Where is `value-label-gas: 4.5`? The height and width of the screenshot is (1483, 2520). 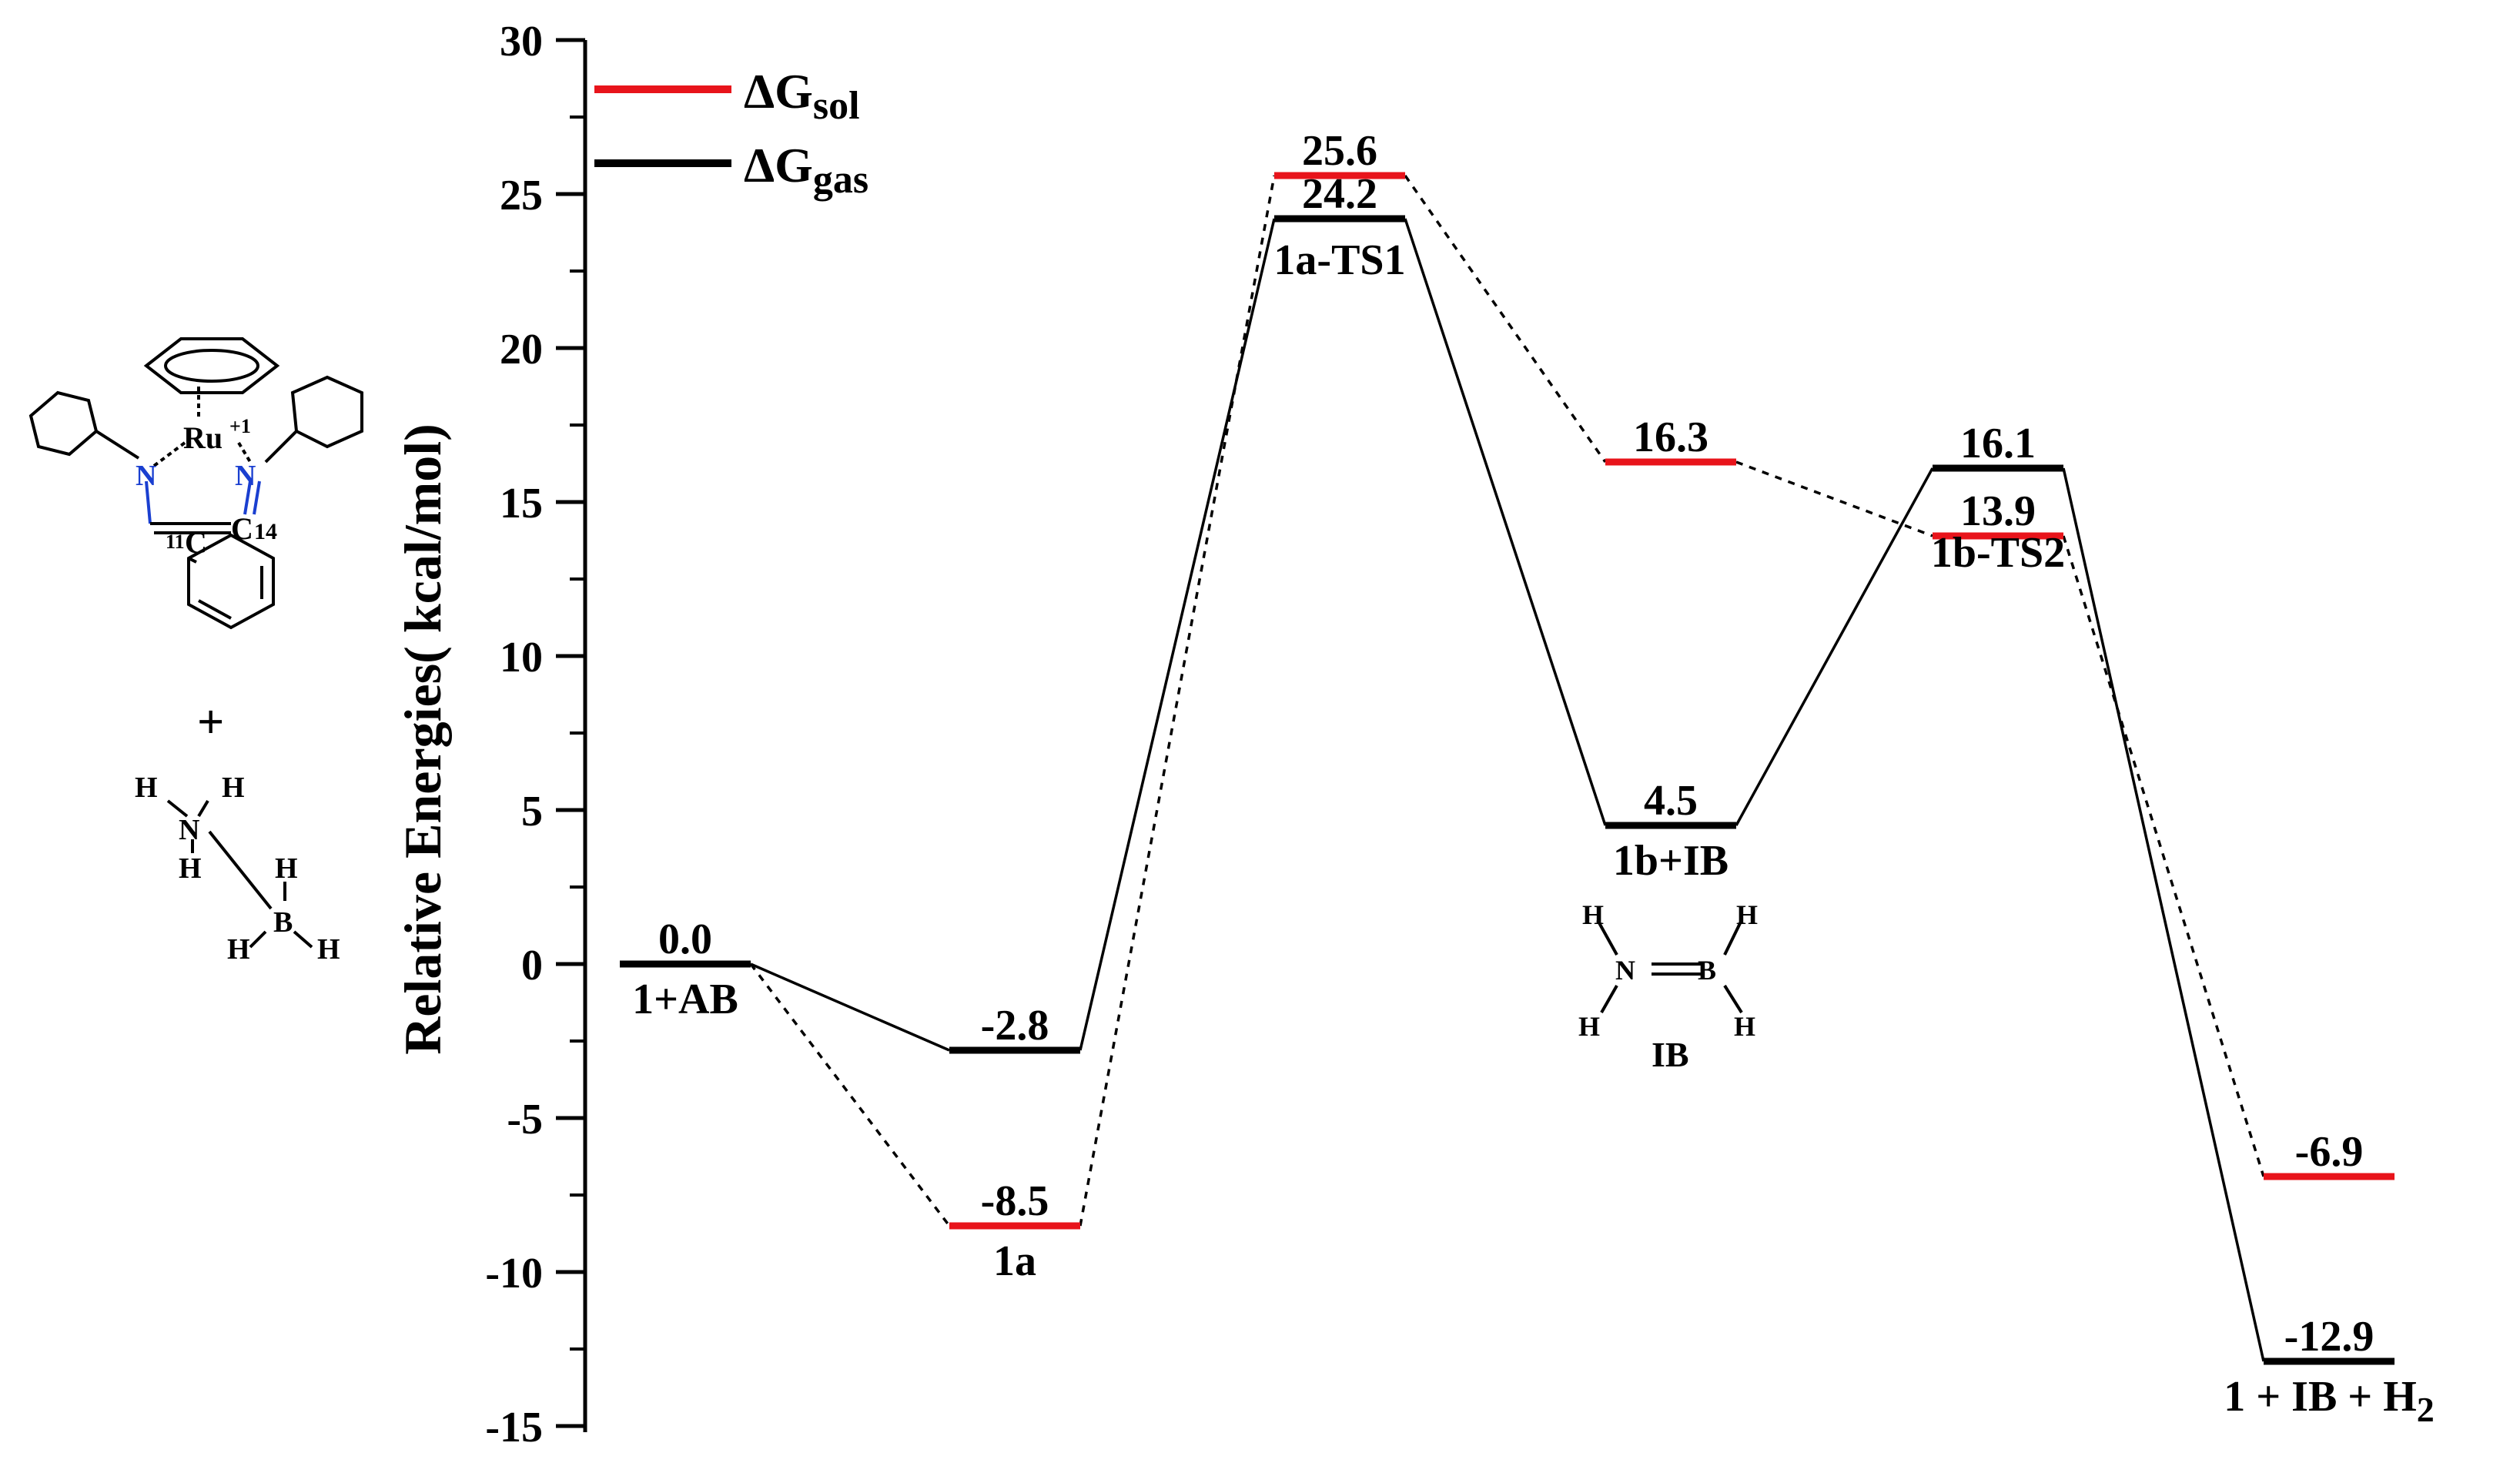 value-label-gas: 4.5 is located at coordinates (1671, 801).